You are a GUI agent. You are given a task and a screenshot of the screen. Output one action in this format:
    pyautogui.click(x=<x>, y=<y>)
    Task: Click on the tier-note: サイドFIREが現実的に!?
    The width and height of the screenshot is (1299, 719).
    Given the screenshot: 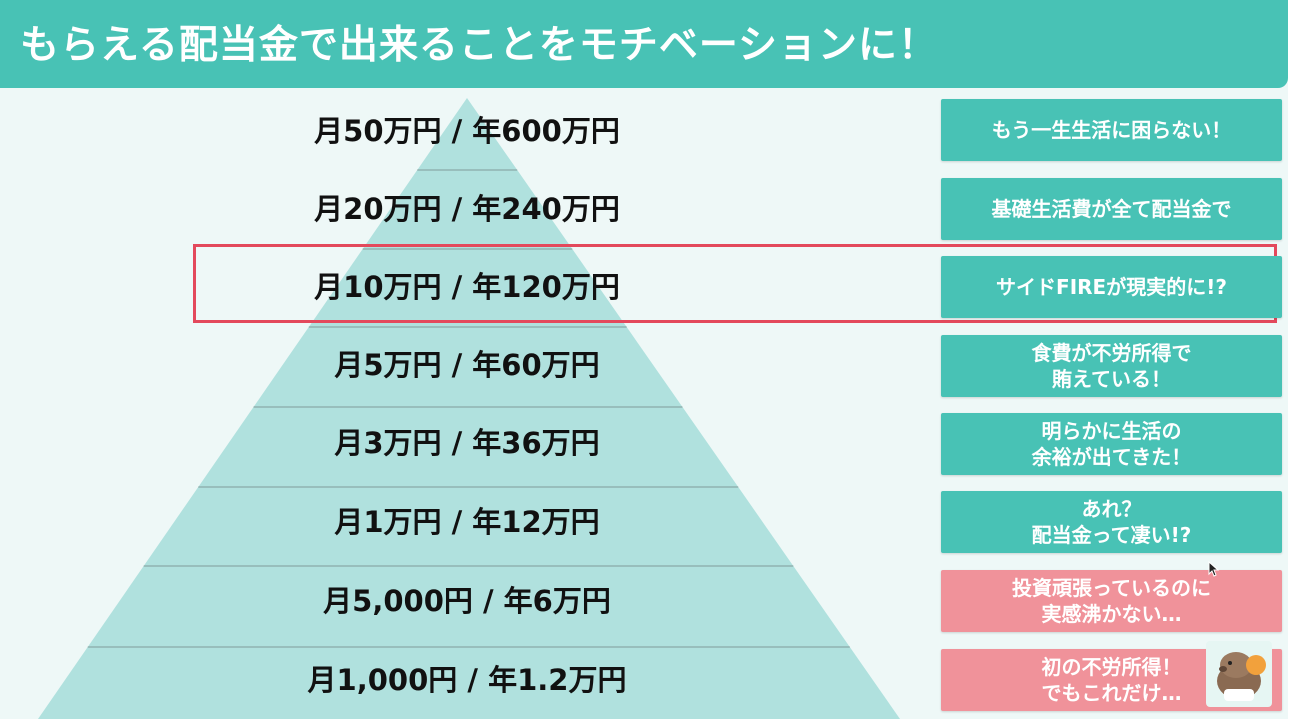 What is the action you would take?
    pyautogui.click(x=1111, y=287)
    